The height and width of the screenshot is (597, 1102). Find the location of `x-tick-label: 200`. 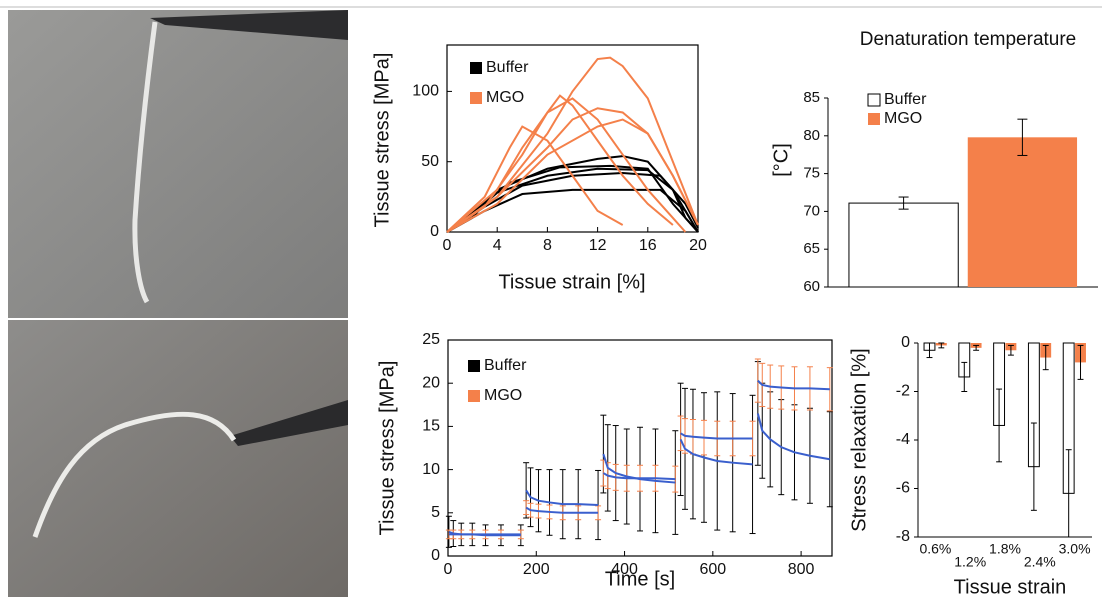

x-tick-label: 200 is located at coordinates (536, 569).